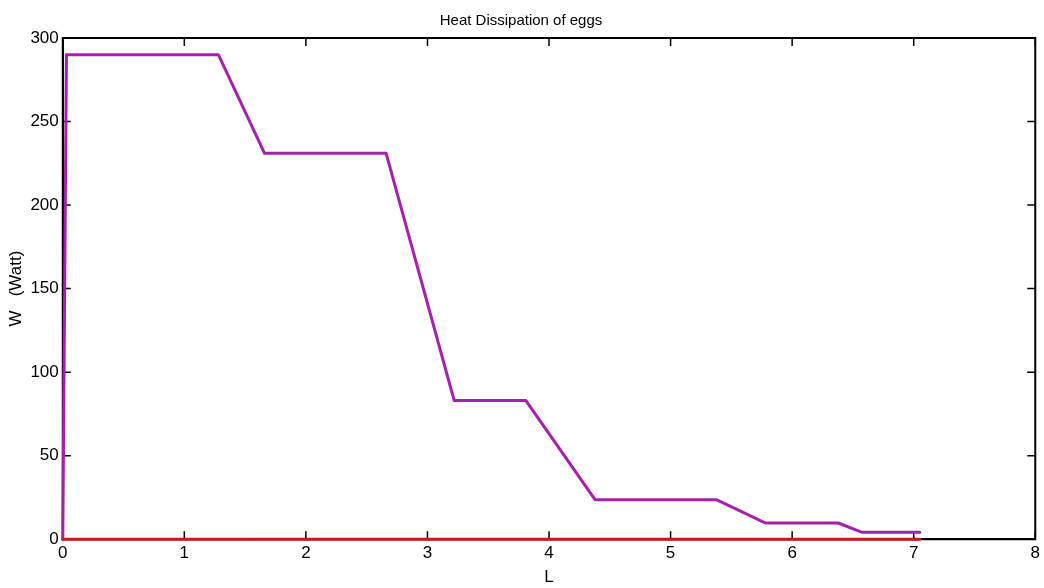 The image size is (1044, 588). What do you see at coordinates (670, 553) in the screenshot?
I see `x-tick-label: 5` at bounding box center [670, 553].